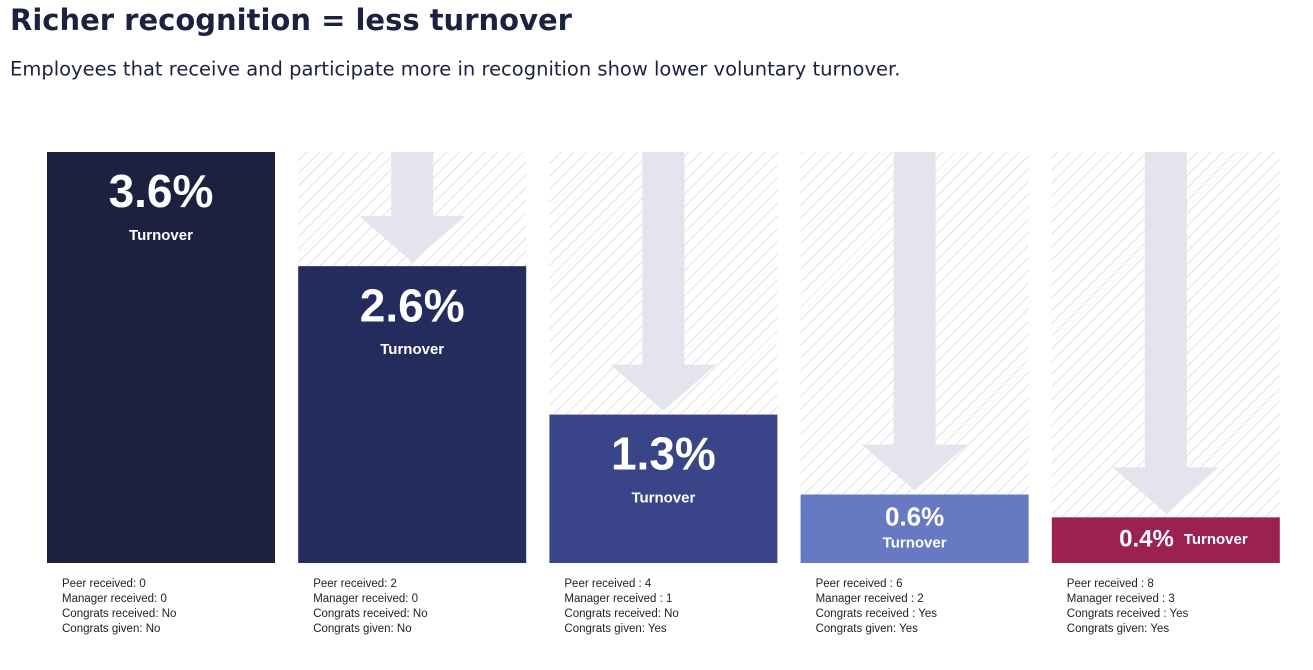 The image size is (1313, 670). Describe the element at coordinates (291, 20) in the screenshot. I see `chart-title: Richer recognition = less turnover` at that location.